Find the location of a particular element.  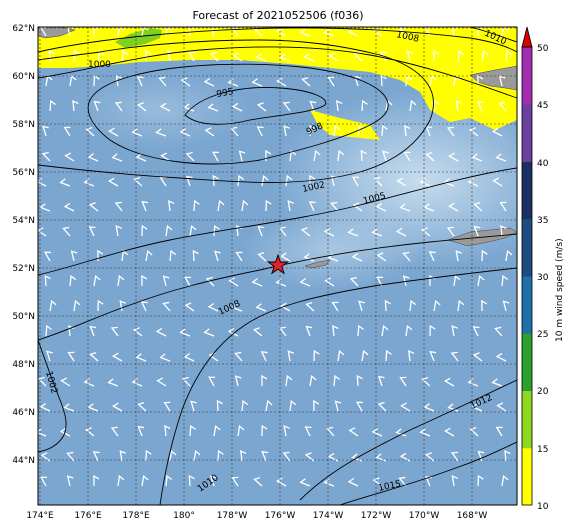

lon-label: 178°W is located at coordinates (232, 516).